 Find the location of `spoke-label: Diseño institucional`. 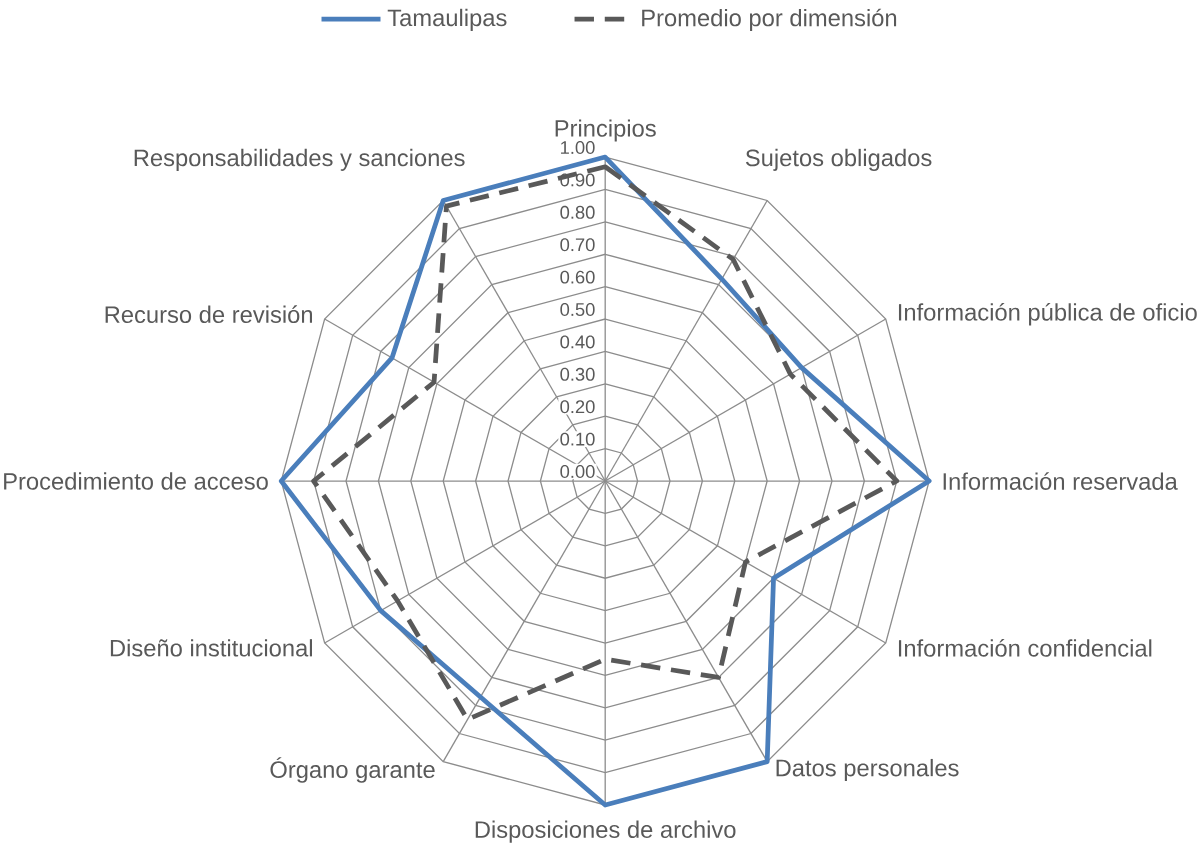

spoke-label: Diseño institucional is located at coordinates (211, 648).